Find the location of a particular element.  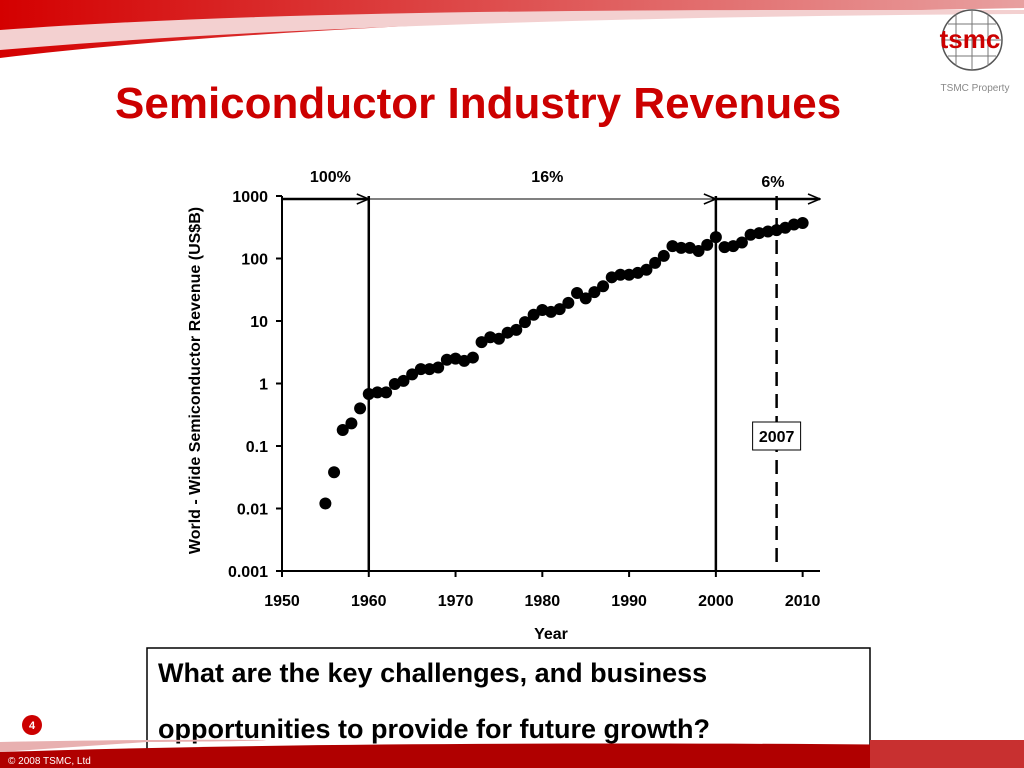

top-swoosh is located at coordinates (512, 29).